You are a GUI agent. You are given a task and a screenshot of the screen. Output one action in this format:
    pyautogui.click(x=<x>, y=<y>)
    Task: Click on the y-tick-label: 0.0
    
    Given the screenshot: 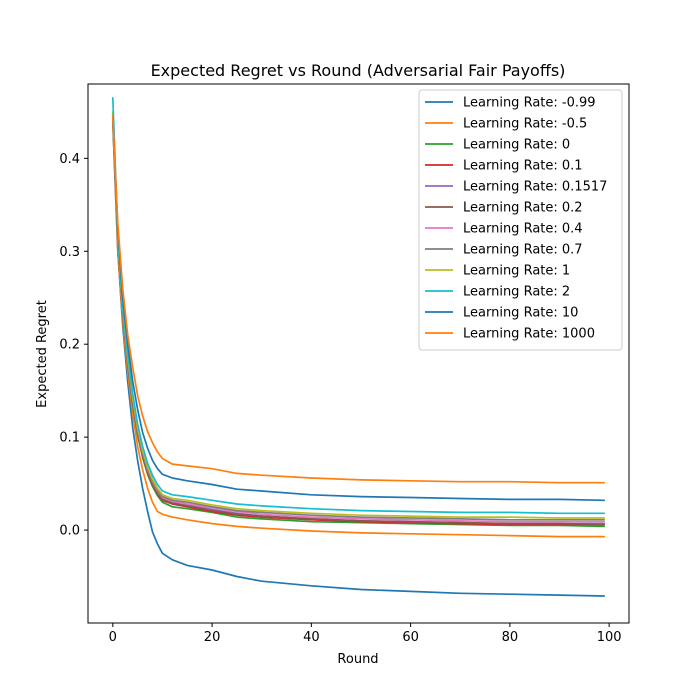 What is the action you would take?
    pyautogui.click(x=69, y=531)
    